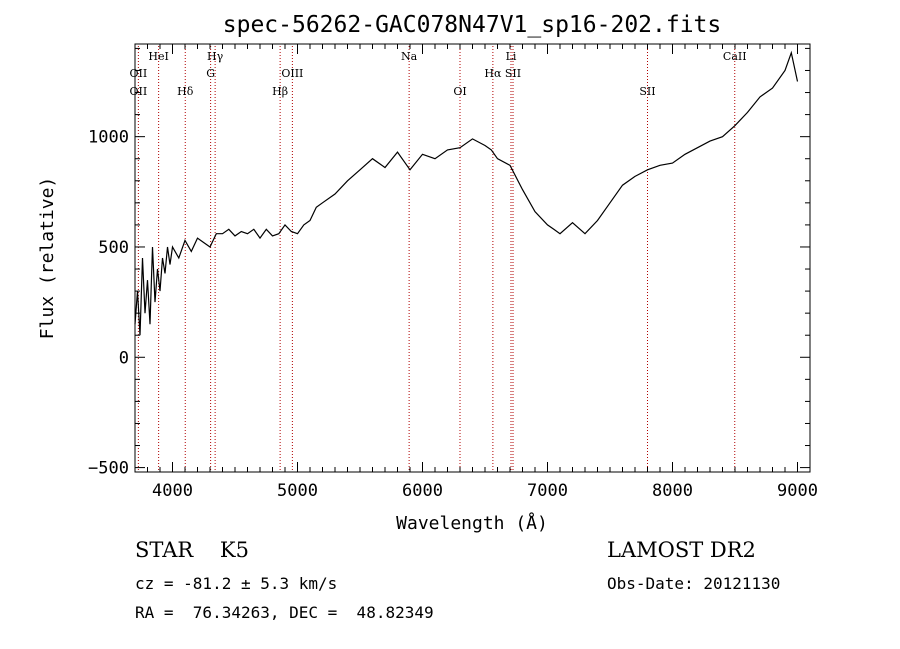 The width and height of the screenshot is (900, 649). What do you see at coordinates (113, 248) in the screenshot?
I see `y-tick-label: 500` at bounding box center [113, 248].